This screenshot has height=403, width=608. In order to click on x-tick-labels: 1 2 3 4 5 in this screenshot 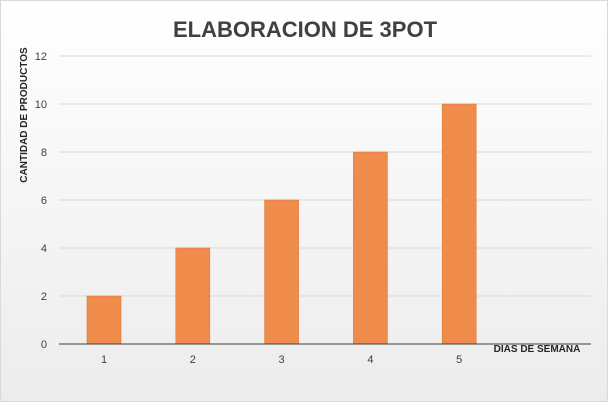, I will do `click(281, 360)`.